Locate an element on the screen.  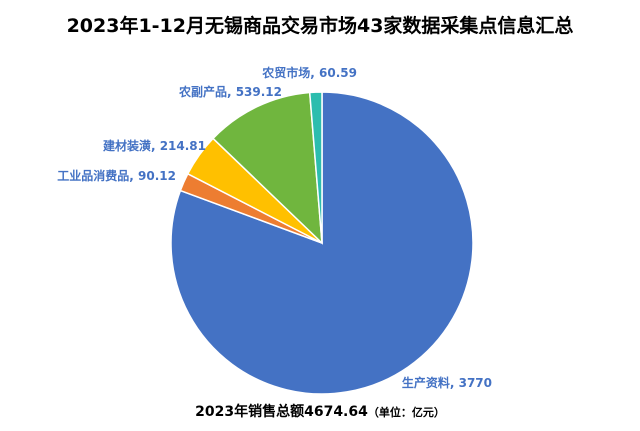
slice-farmers-market is located at coordinates (315, 167).